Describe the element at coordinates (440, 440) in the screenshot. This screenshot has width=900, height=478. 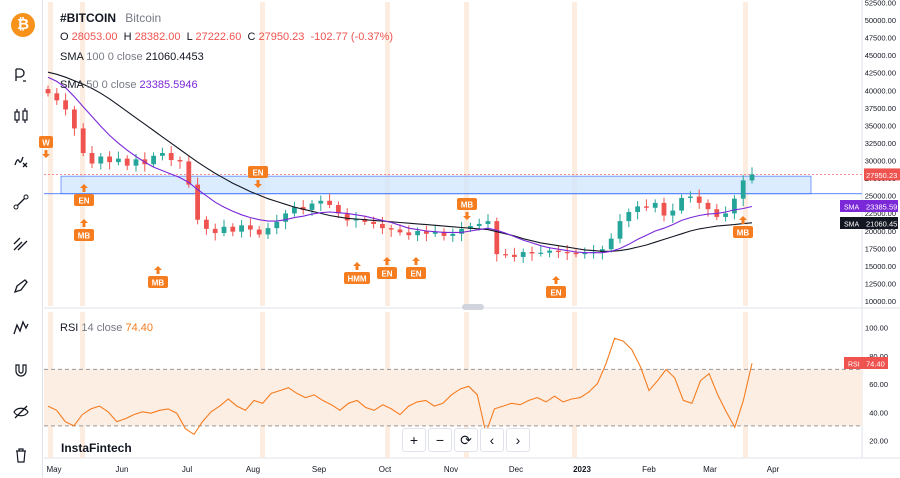
I see `zoom-out-button: −` at that location.